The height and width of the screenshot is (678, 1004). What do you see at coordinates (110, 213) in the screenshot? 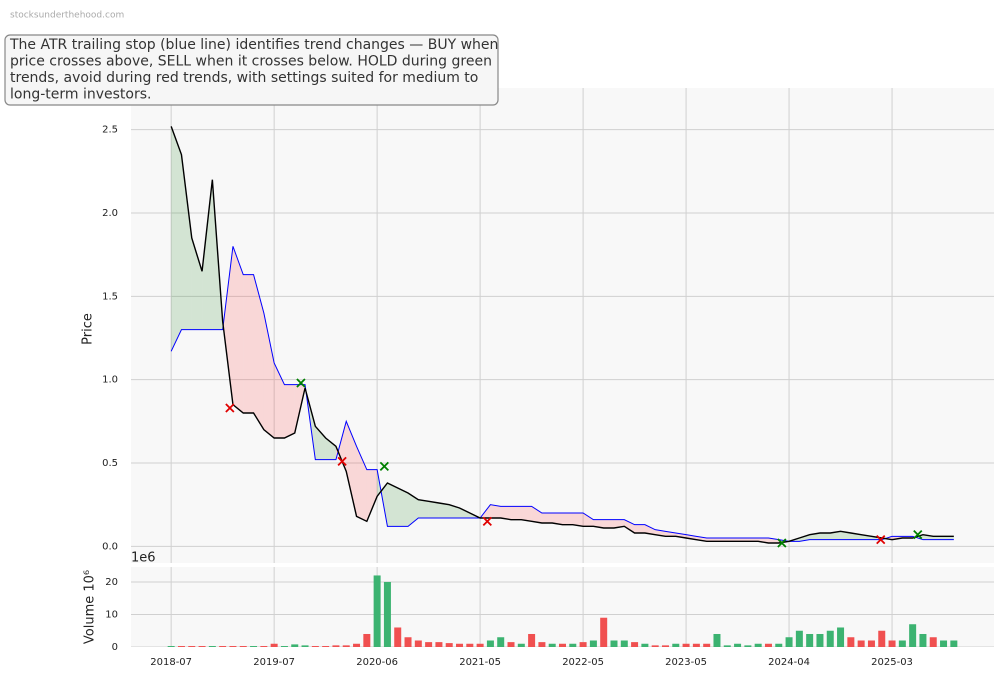
I see `y-tick-label: 2.0` at bounding box center [110, 213].